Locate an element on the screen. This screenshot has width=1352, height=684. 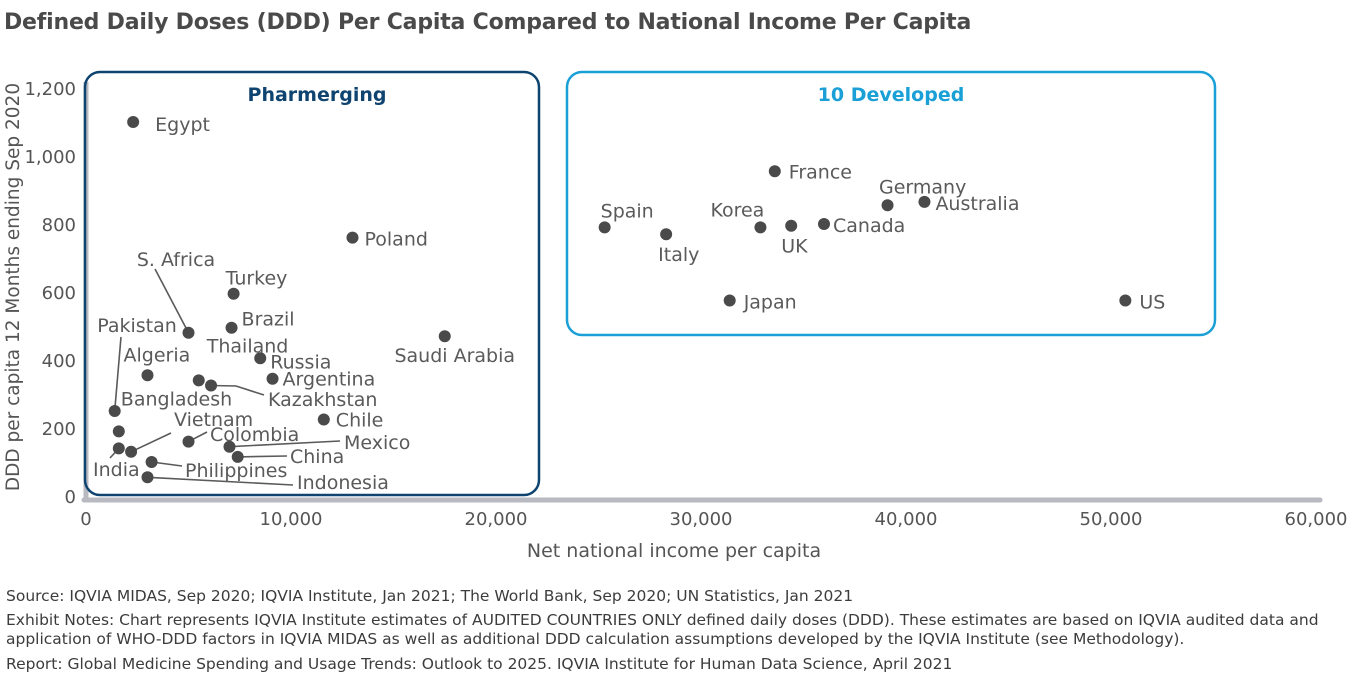
point-turkey is located at coordinates (233, 293).